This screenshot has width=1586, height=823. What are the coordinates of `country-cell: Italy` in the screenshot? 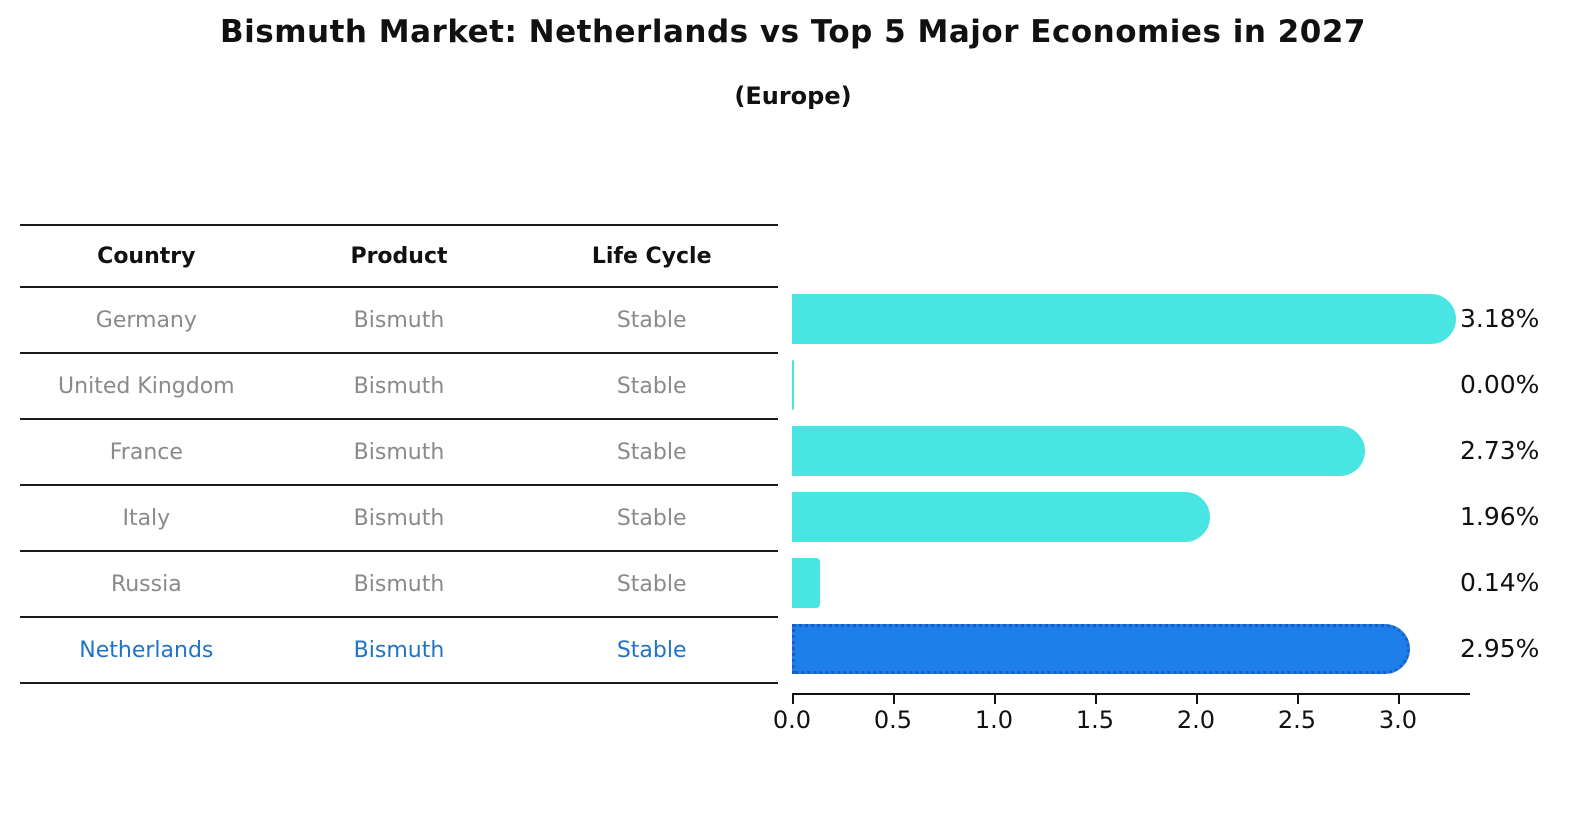 It's located at (146, 518).